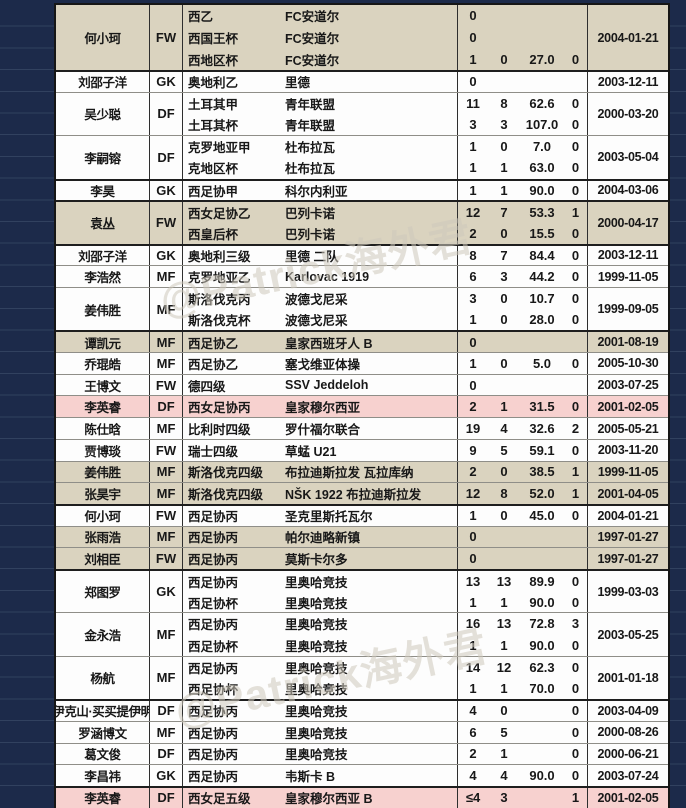 Image resolution: width=686 pixels, height=808 pixels. Describe the element at coordinates (103, 363) in the screenshot. I see `player-name: 乔琨皓` at that location.